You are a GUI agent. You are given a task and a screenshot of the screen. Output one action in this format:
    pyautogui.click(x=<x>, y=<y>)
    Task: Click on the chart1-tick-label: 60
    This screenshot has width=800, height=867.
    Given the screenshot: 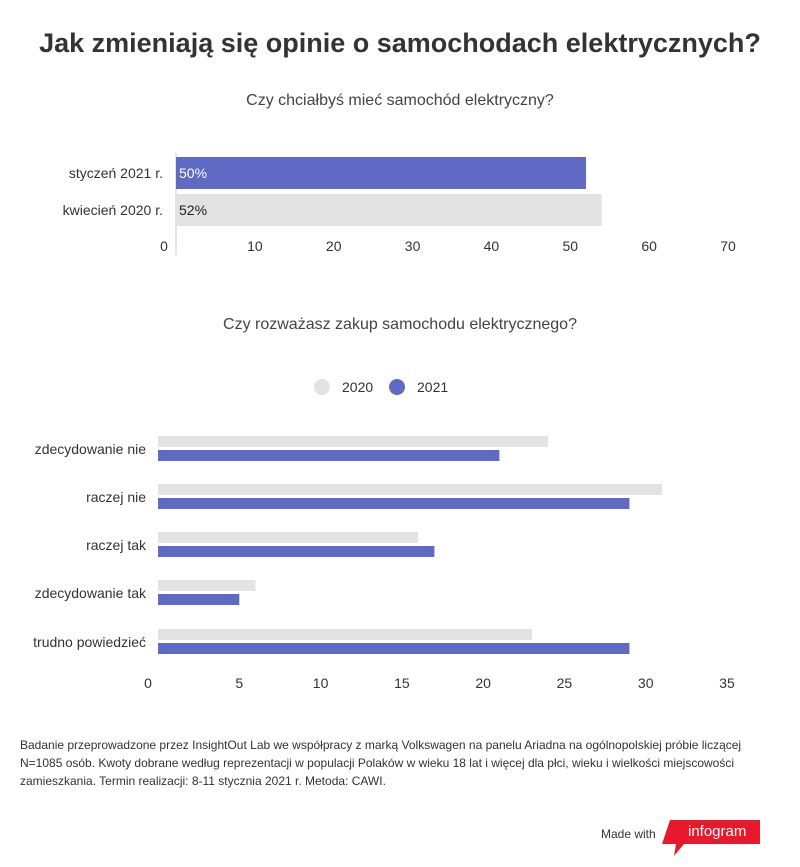 What is the action you would take?
    pyautogui.click(x=649, y=246)
    